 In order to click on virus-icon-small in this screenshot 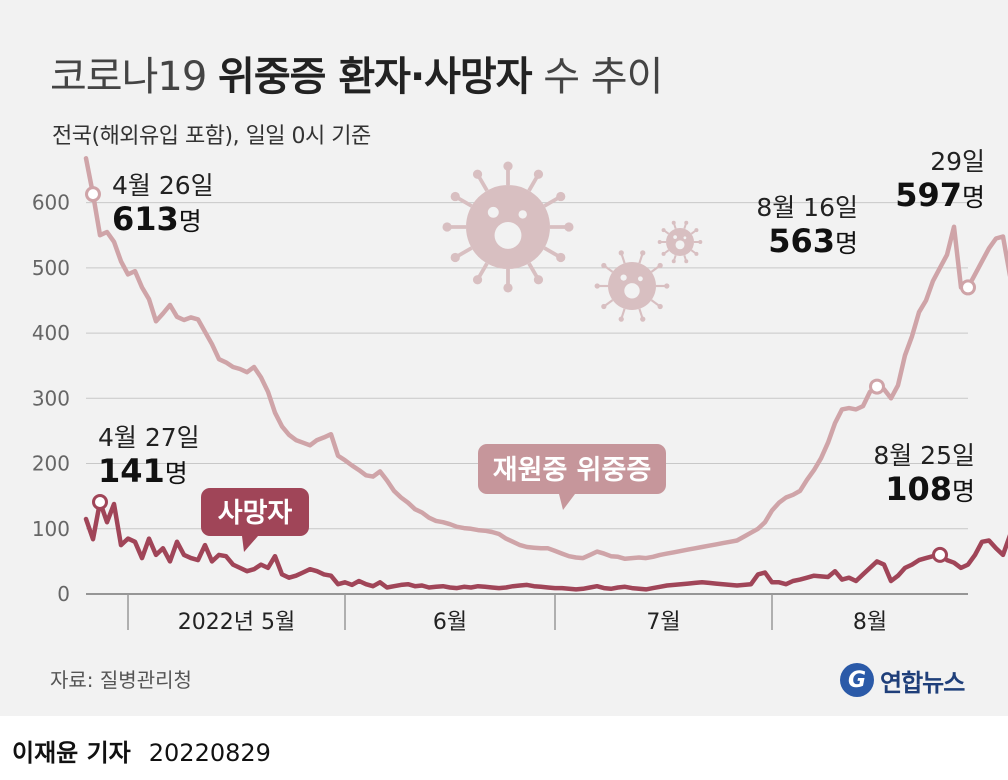, I will do `click(680, 242)`.